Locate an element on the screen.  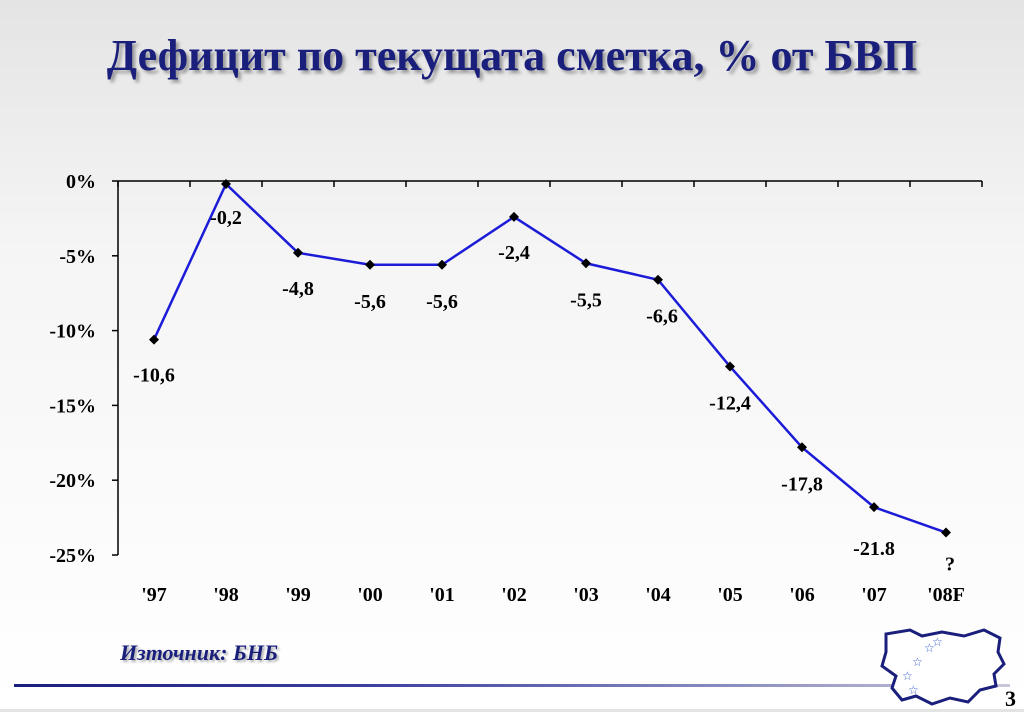
x-tick-label: '01 is located at coordinates (442, 595).